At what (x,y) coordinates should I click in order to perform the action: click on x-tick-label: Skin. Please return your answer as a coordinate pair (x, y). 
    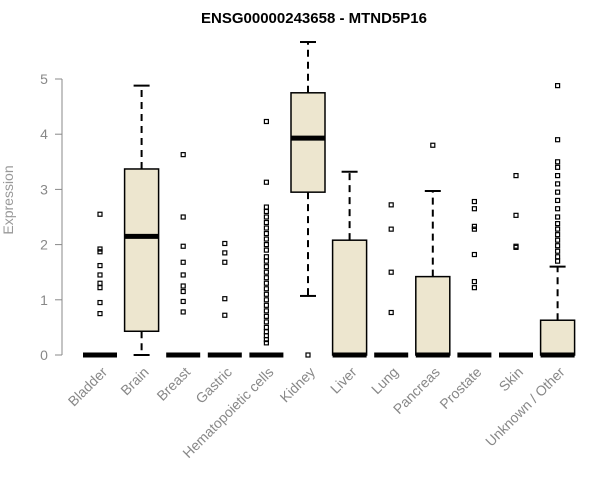
    Looking at the image, I should click on (511, 379).